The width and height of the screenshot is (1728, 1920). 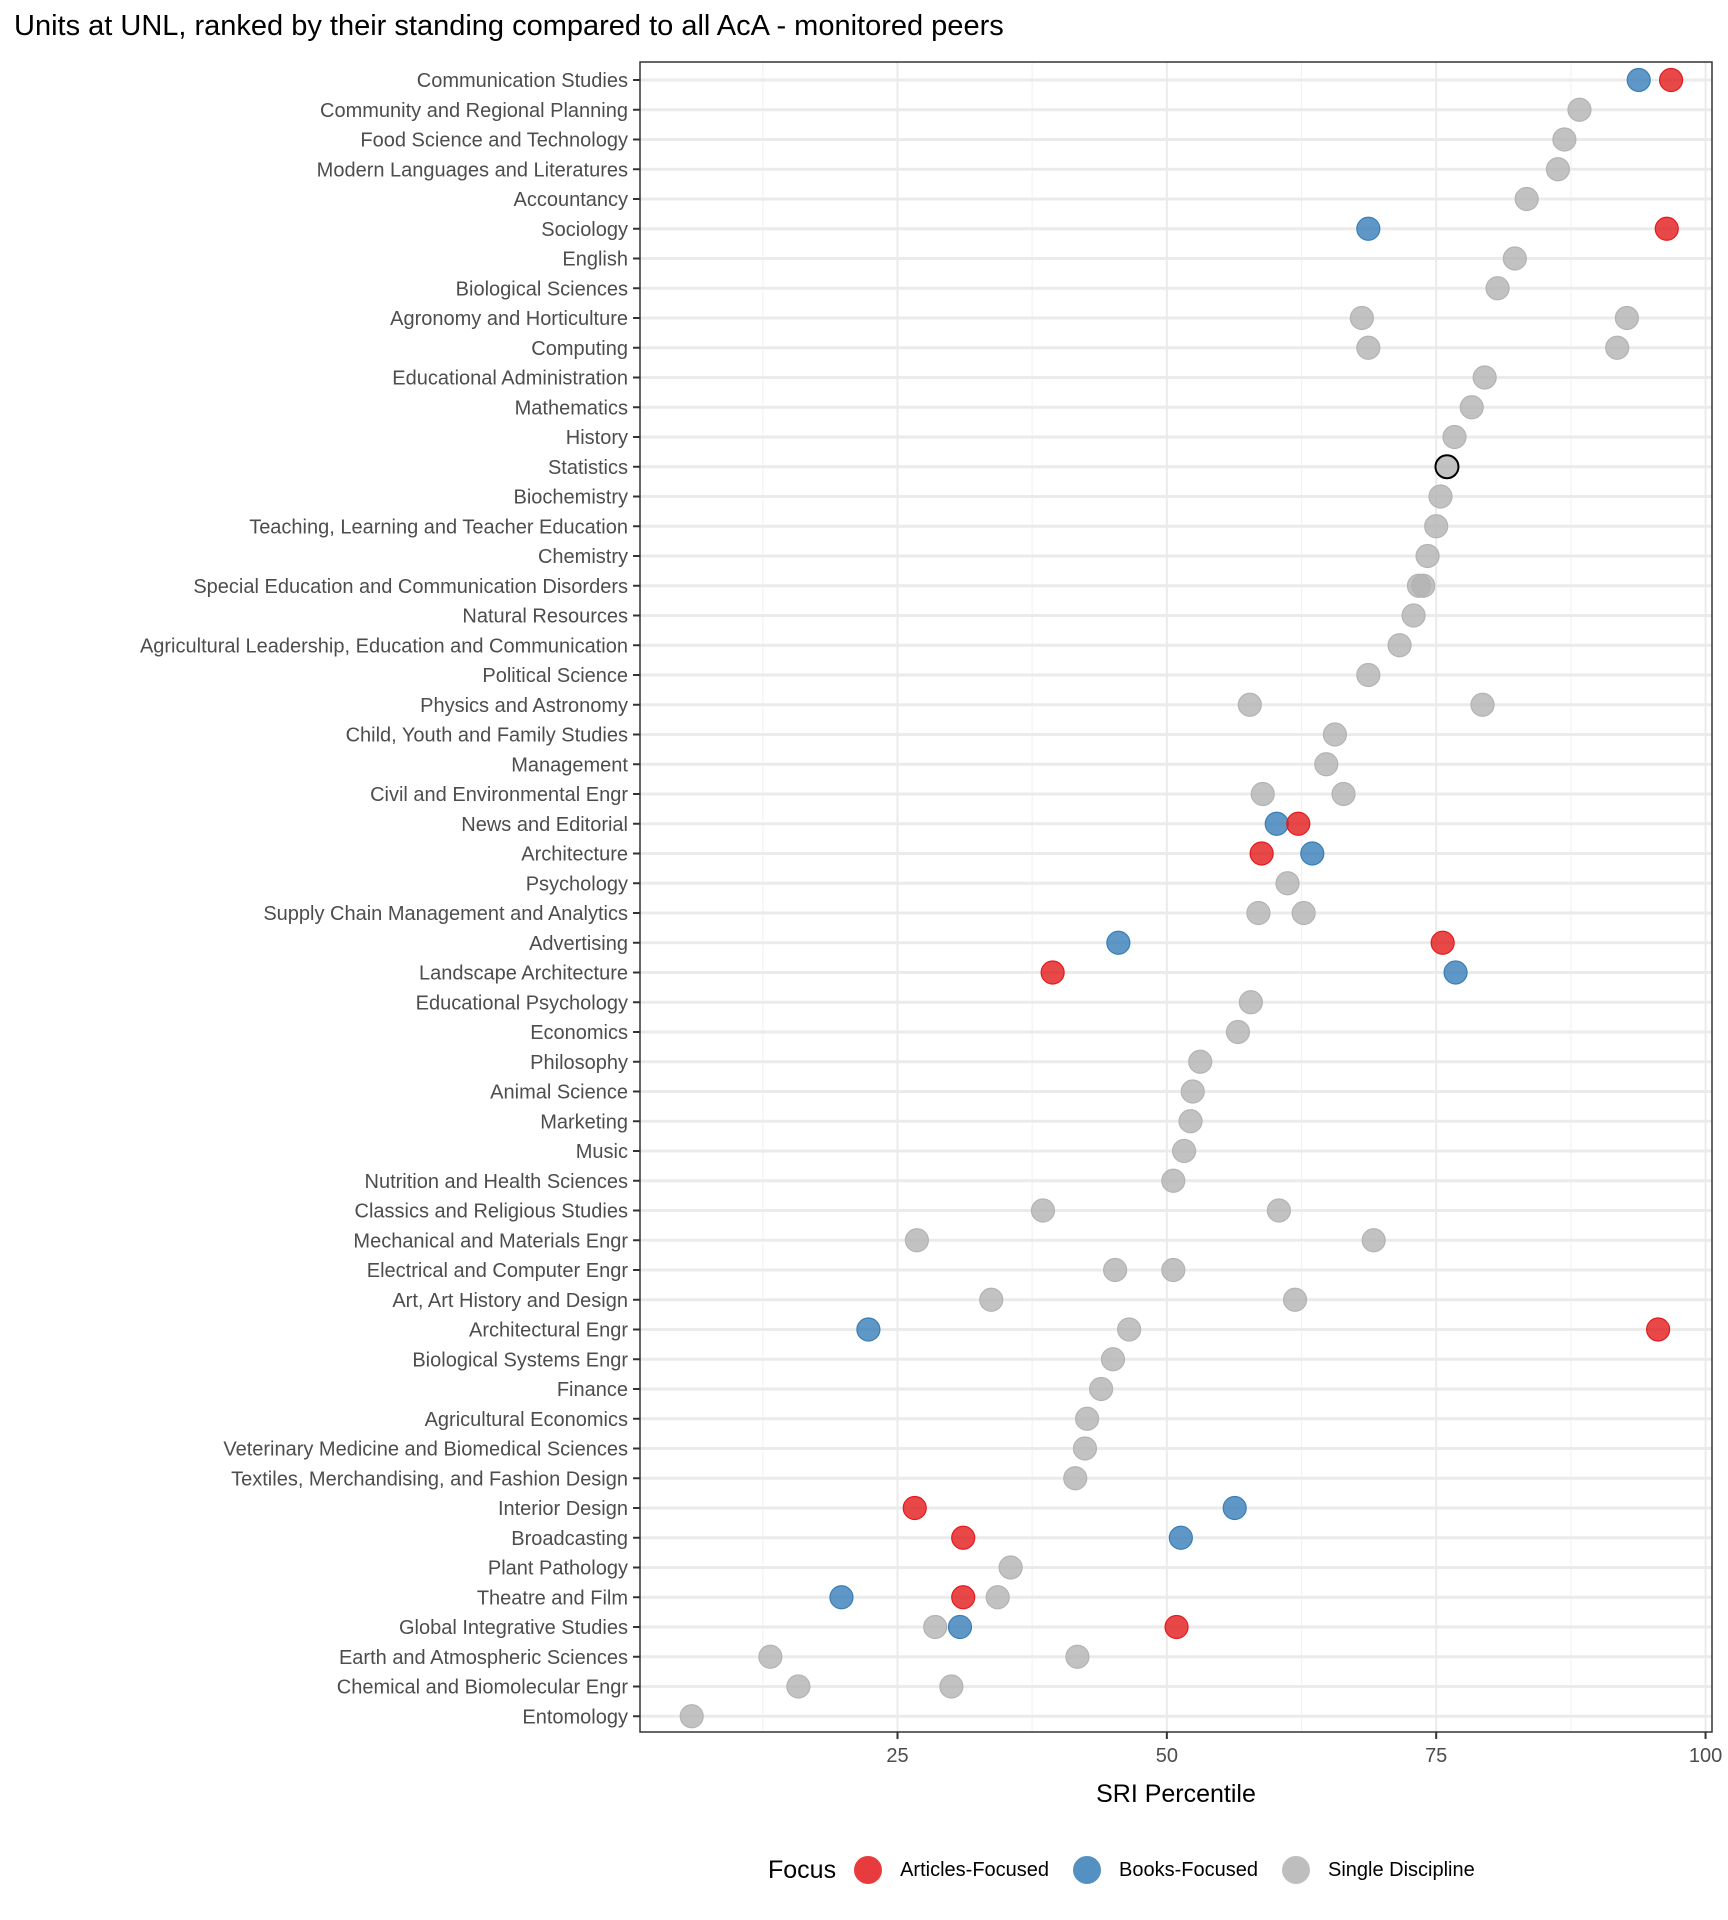 What do you see at coordinates (509, 319) in the screenshot?
I see `y-tick-label: Agronomy and Horticulture` at bounding box center [509, 319].